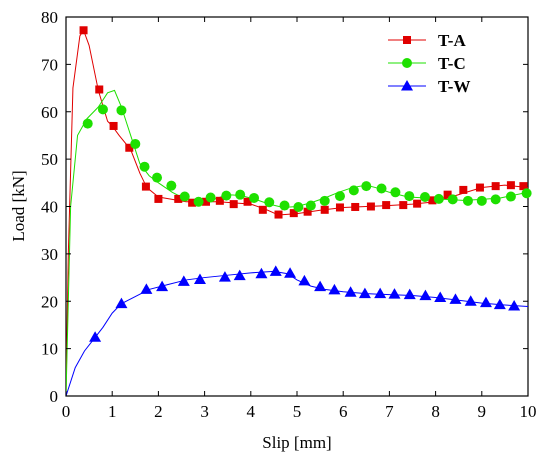  What do you see at coordinates (429, 63) in the screenshot?
I see `legend: T-A T-C T-W` at bounding box center [429, 63].